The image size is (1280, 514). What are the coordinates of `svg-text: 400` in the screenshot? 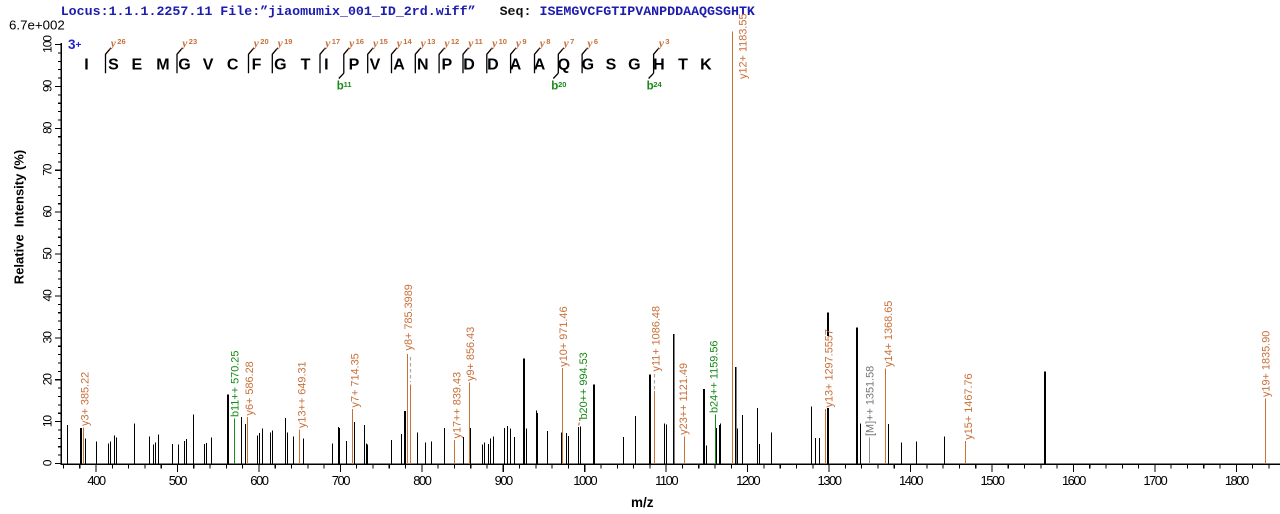 It's located at (96, 480).